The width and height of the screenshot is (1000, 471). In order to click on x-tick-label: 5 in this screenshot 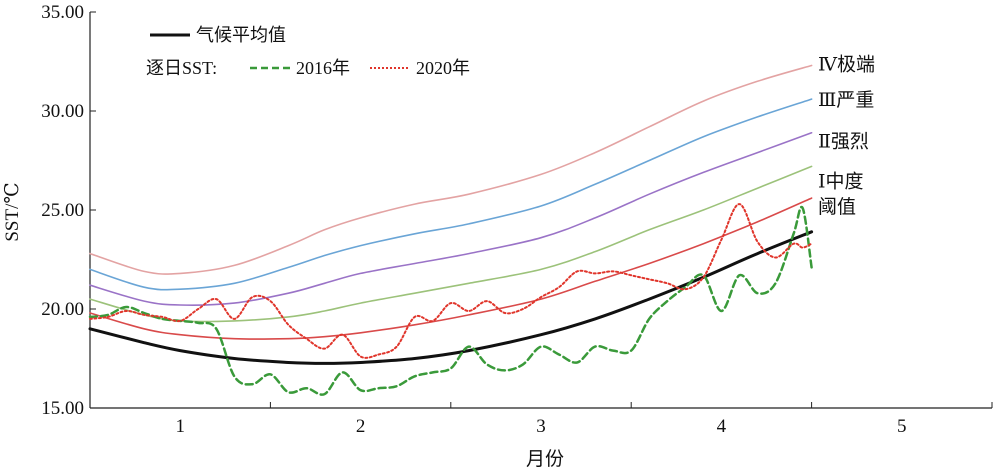, I will do `click(902, 426)`.